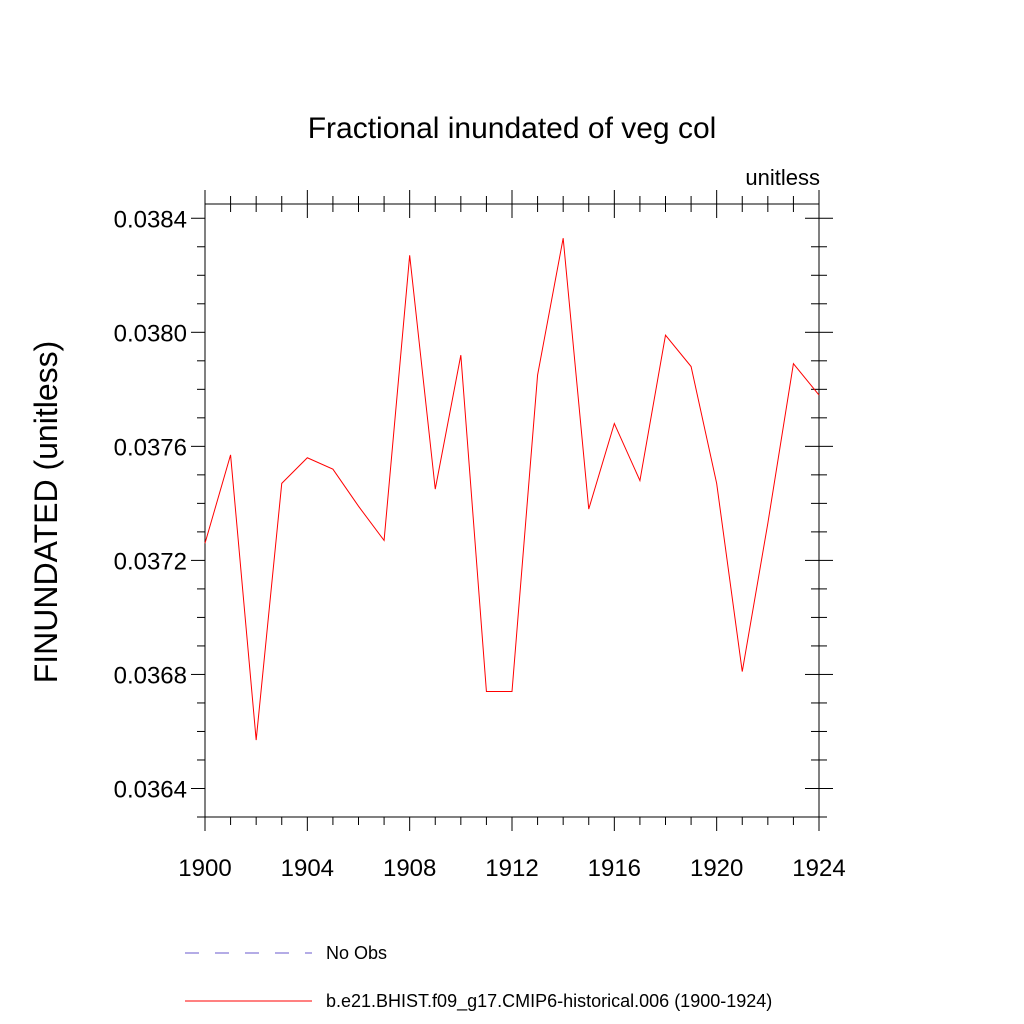 This screenshot has width=1024, height=1024. I want to click on y-tick-label: 0.0368, so click(150, 675).